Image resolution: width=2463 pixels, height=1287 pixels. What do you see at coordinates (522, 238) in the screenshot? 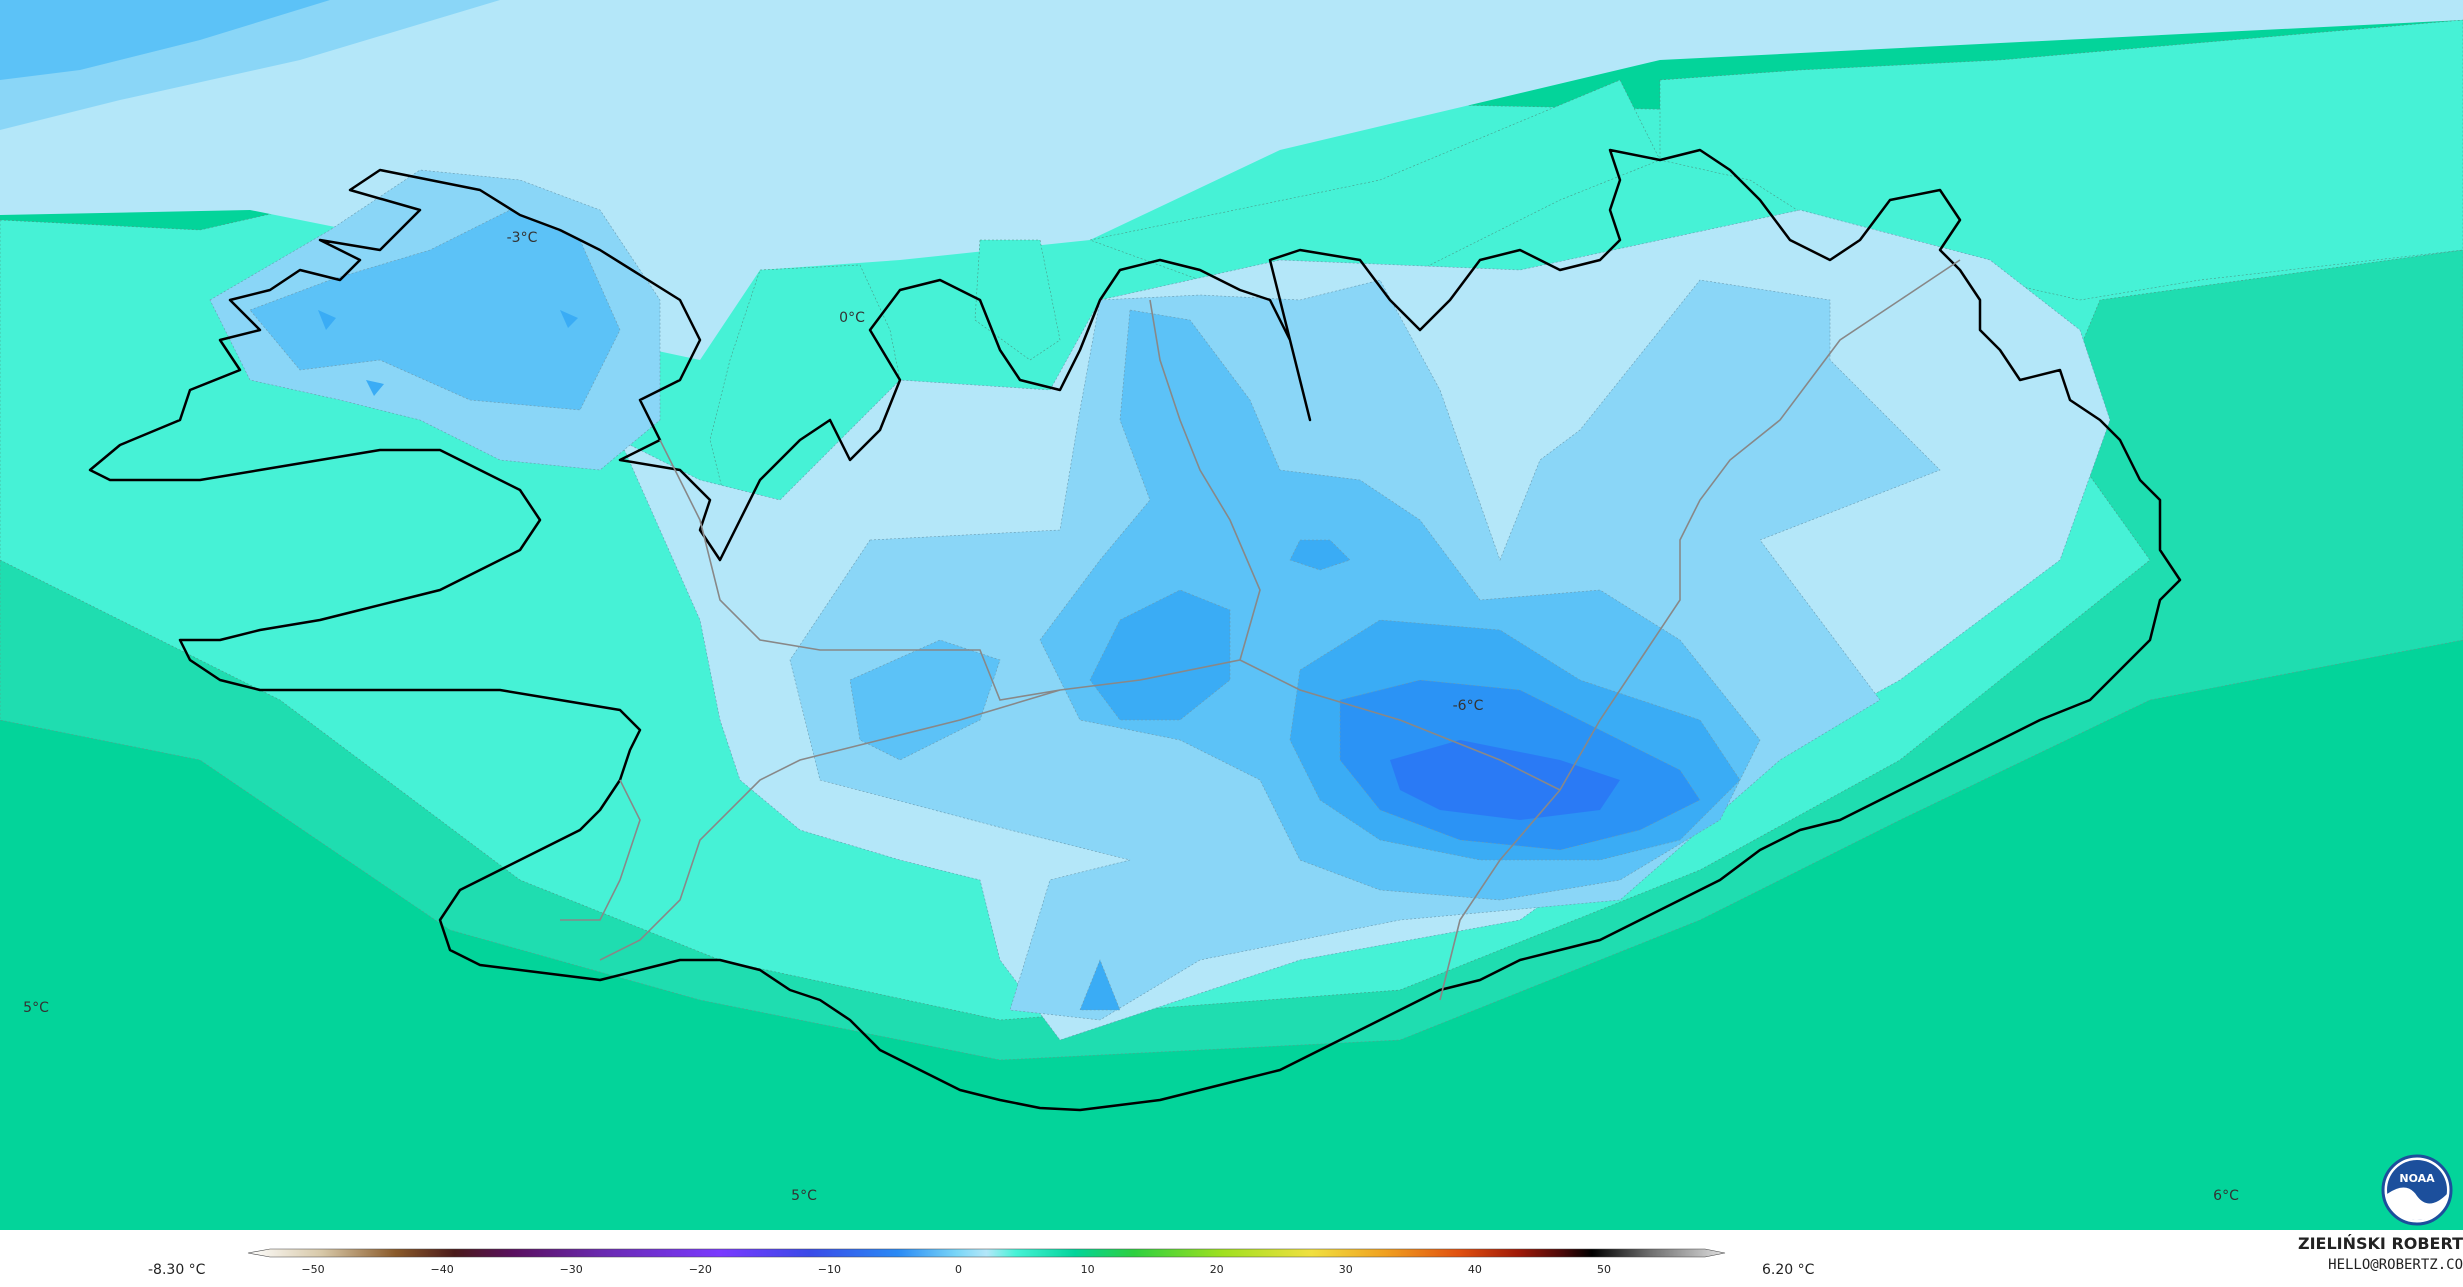
I see `contour-label-minus3: -3°C` at bounding box center [522, 238].